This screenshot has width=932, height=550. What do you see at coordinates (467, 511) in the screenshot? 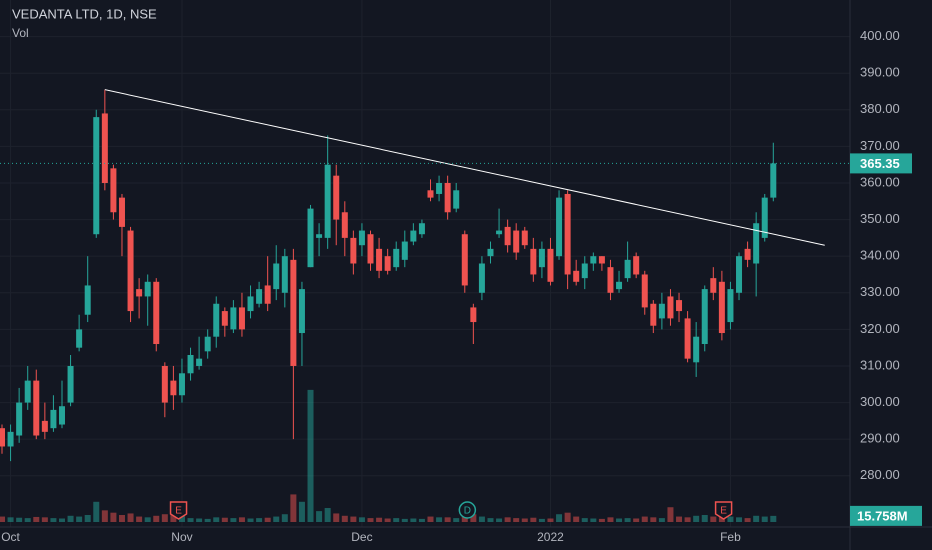
I see `event-label: D` at bounding box center [467, 511].